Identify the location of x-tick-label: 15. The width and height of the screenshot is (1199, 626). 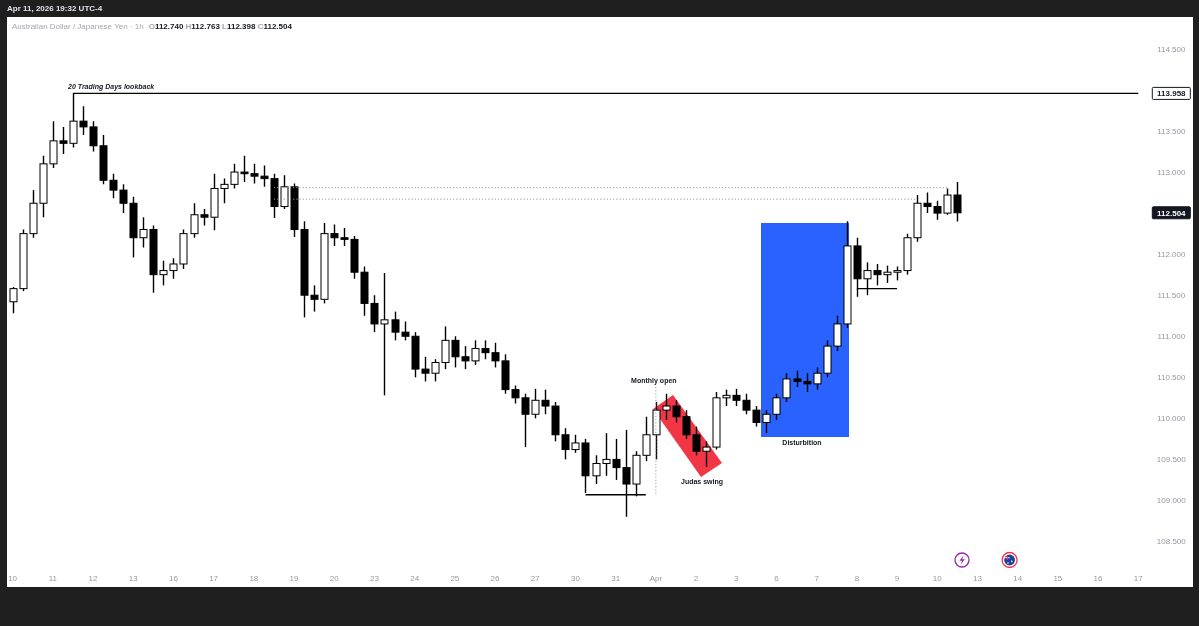
(1058, 578).